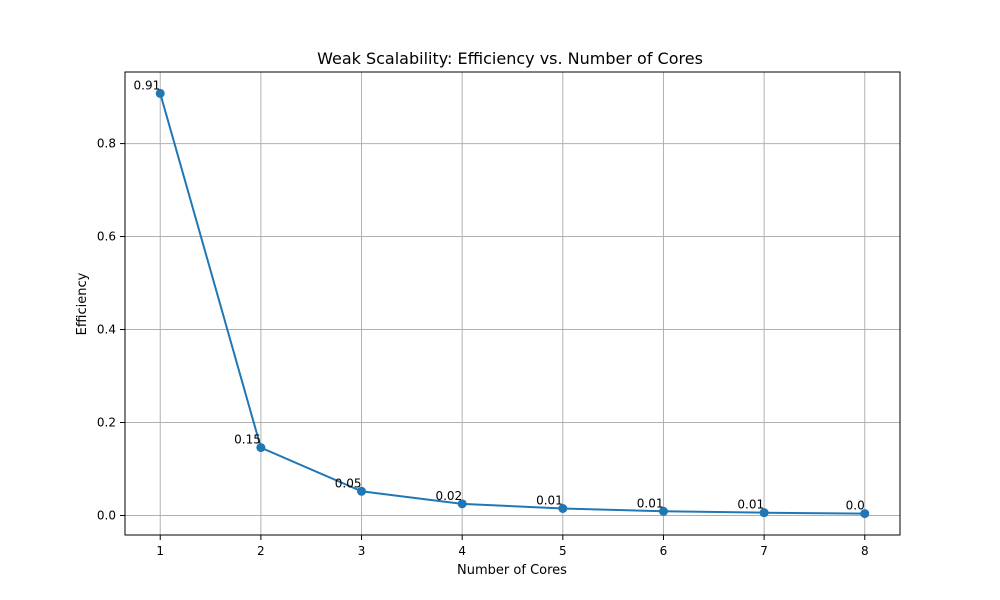  I want to click on y-tick-label: 0.6, so click(106, 237).